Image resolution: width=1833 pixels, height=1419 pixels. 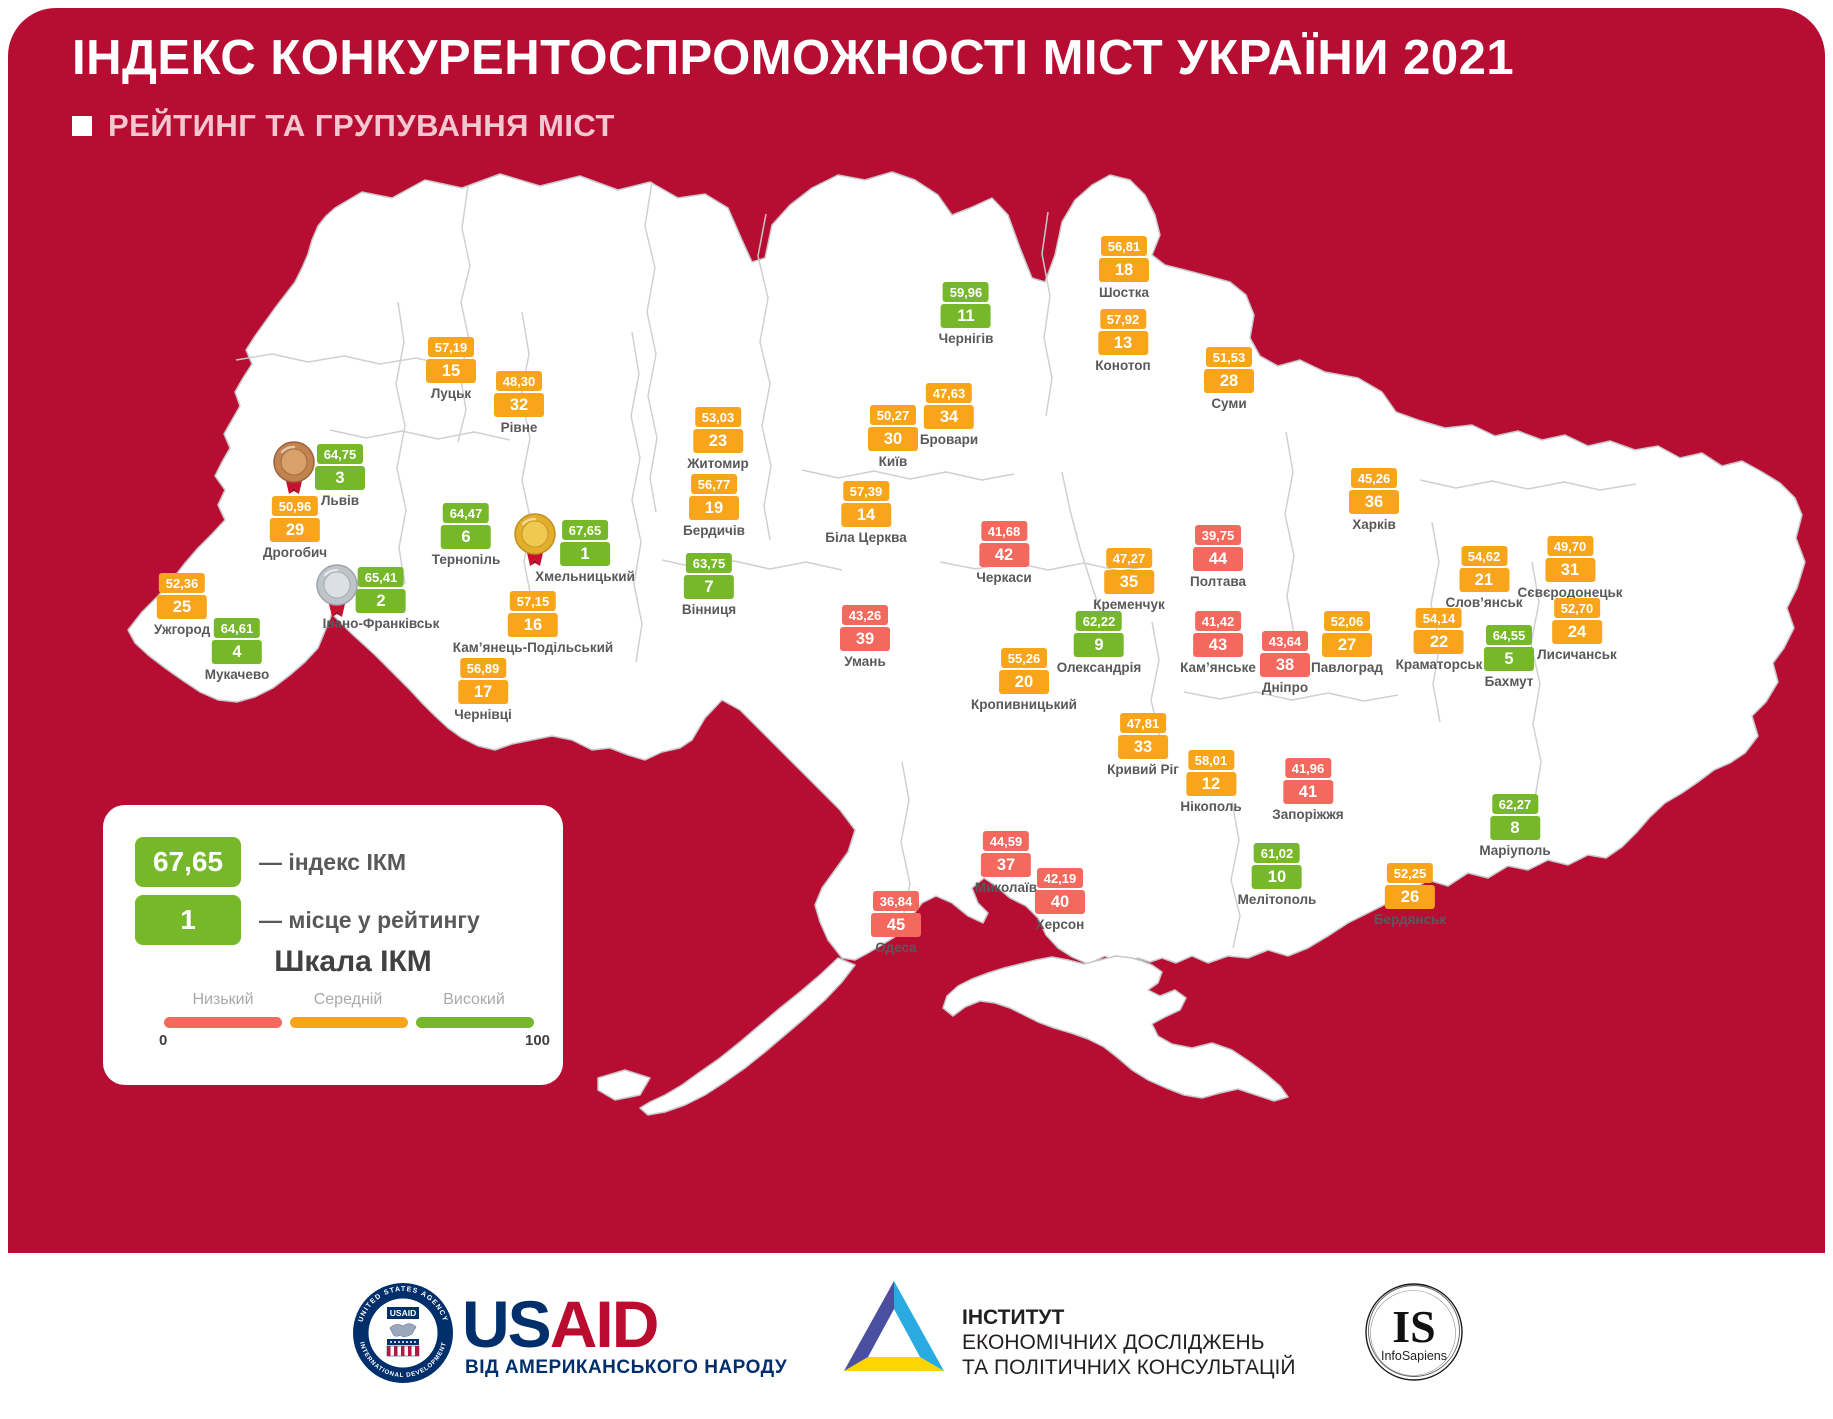 I want to click on city-marker: 52,25 26 Бердянськ, so click(x=1410, y=895).